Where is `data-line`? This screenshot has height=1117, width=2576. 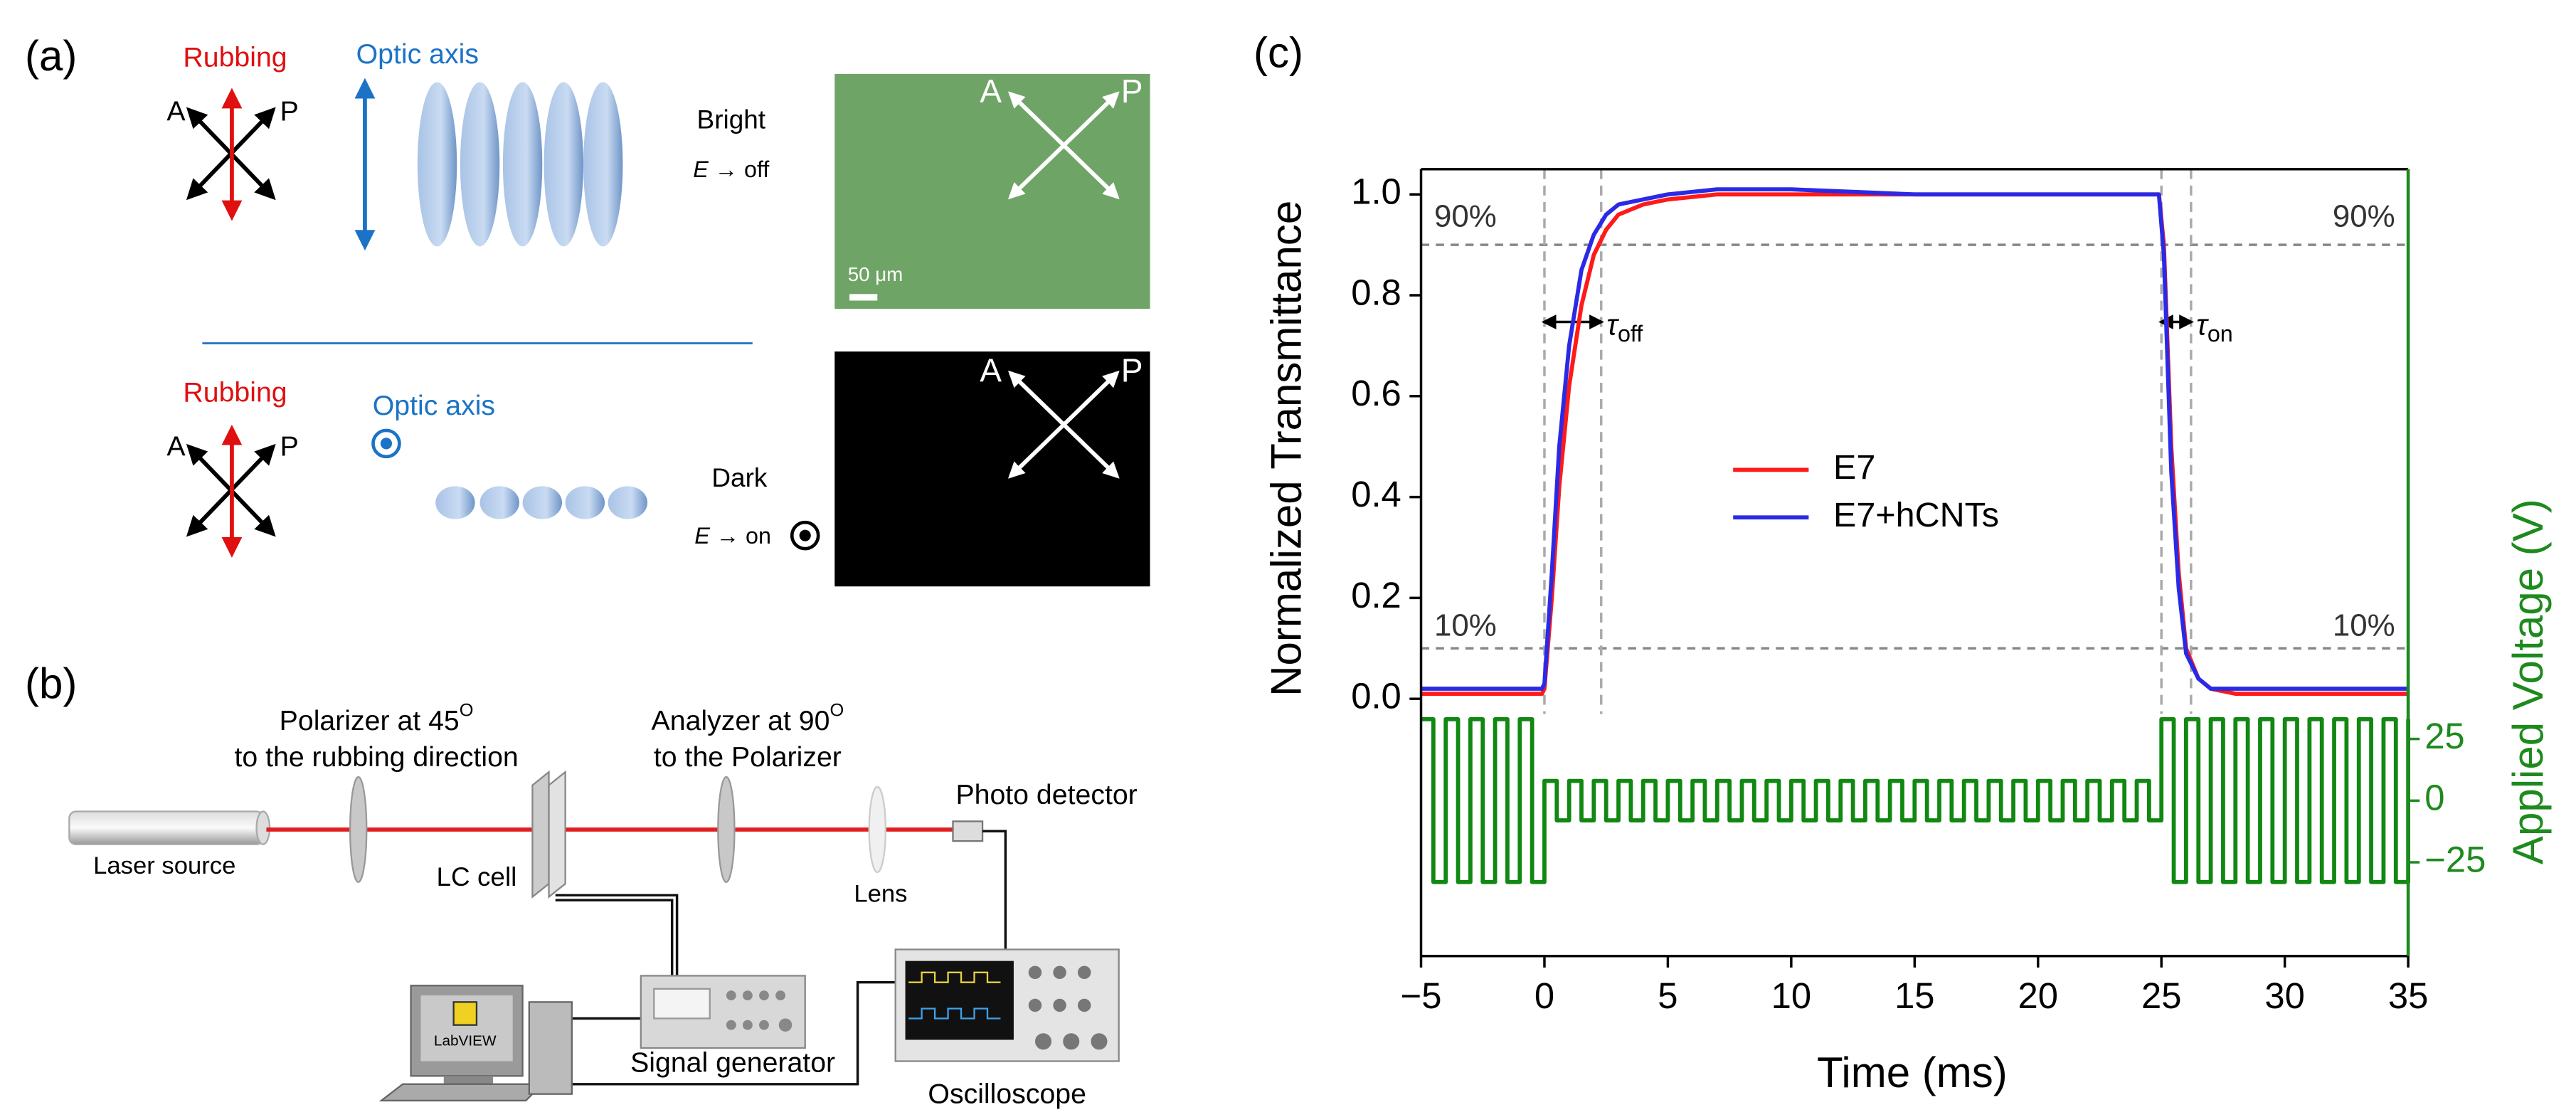
data-line is located at coordinates (1916, 800).